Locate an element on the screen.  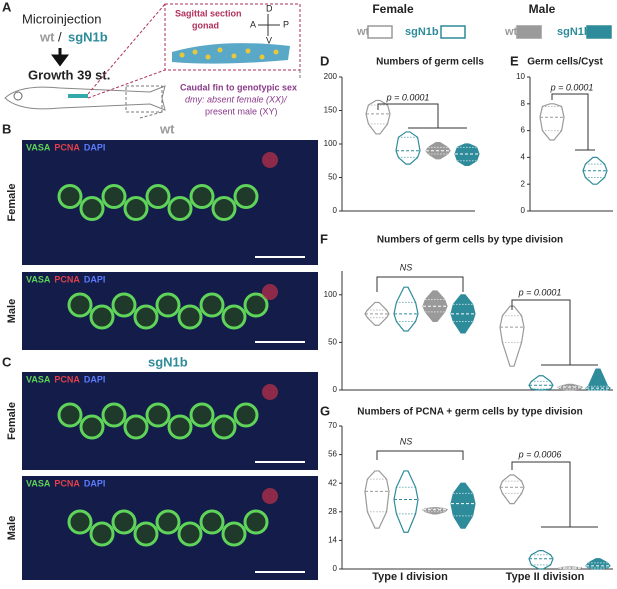
chart-title: Numbers of germ cells is located at coordinates (430, 62).